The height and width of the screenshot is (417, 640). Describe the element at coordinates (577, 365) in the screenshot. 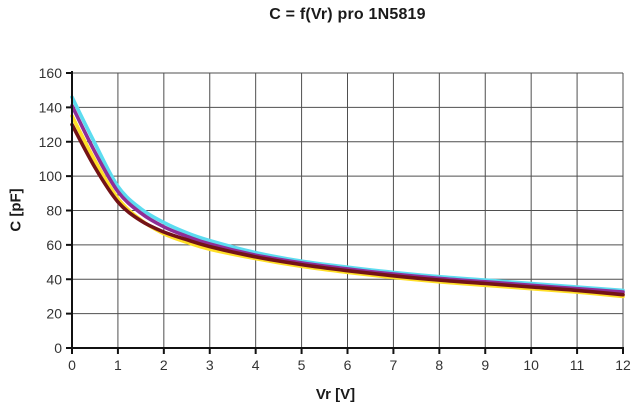

I see `x-tick-label: 11` at that location.